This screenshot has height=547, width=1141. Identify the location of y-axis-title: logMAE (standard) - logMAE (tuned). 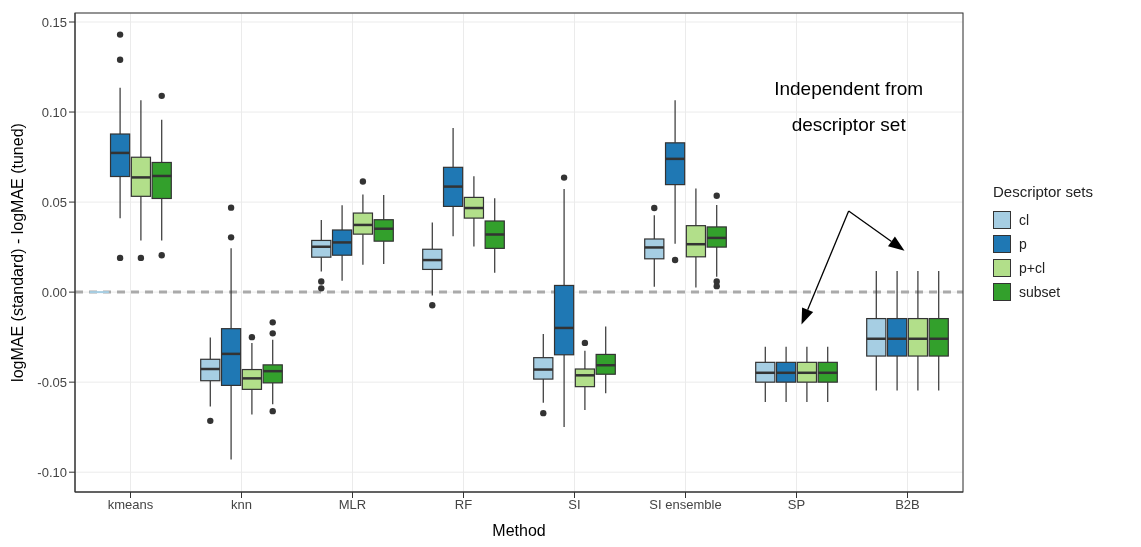
(17, 252).